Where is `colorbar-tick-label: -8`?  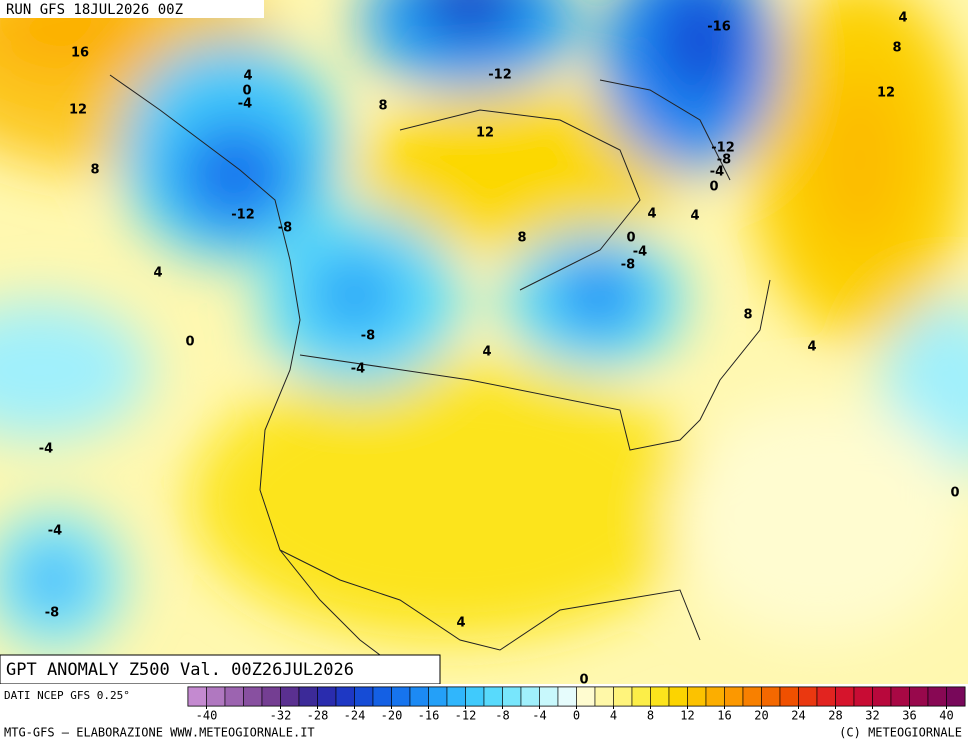
colorbar-tick-label: -8 is located at coordinates (502, 716).